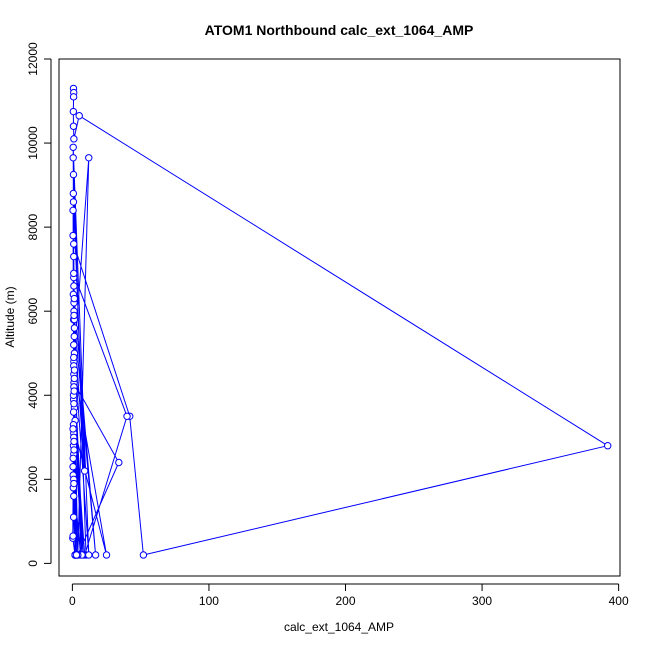 This screenshot has width=650, height=650. What do you see at coordinates (33, 143) in the screenshot?
I see `y-tick-label: 10000` at bounding box center [33, 143].